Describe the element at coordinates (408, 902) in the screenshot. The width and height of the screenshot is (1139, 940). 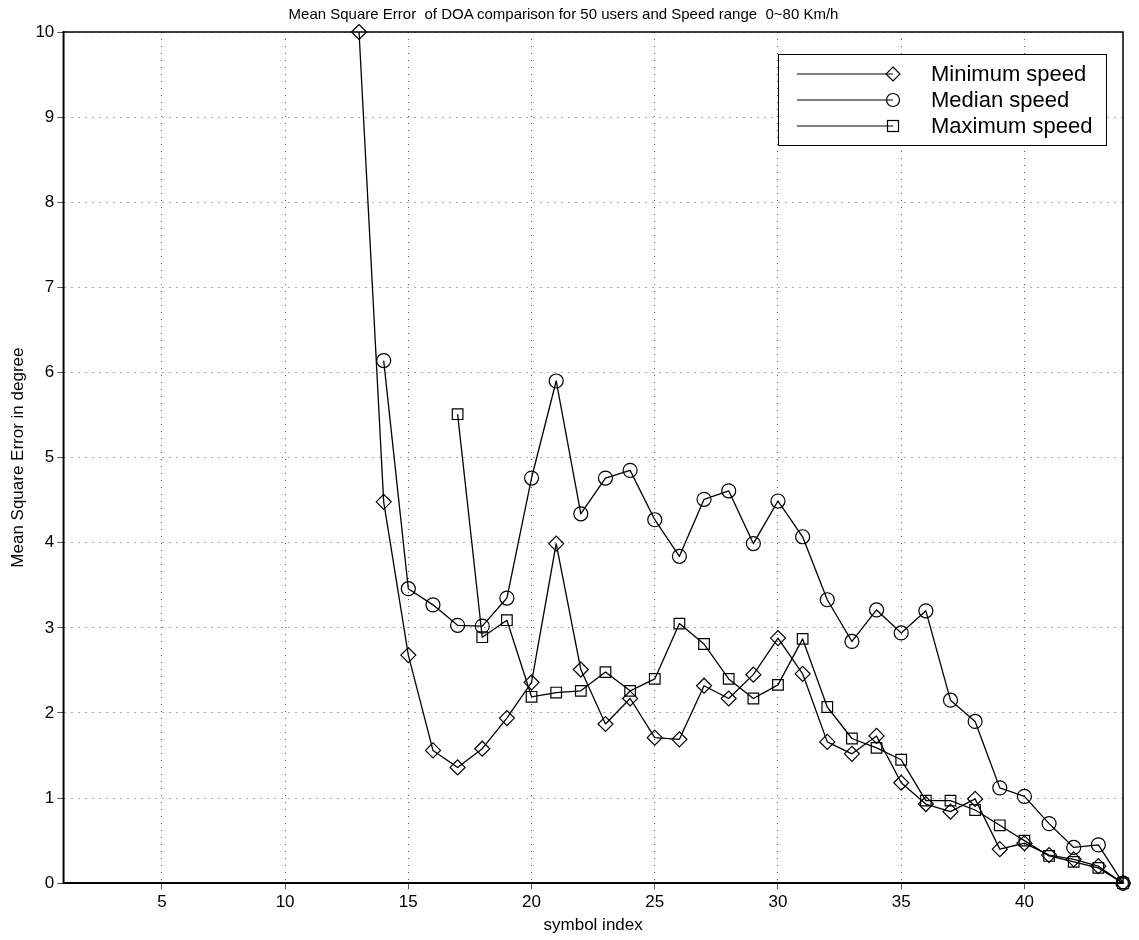
I see `x-tick-label: 15` at that location.